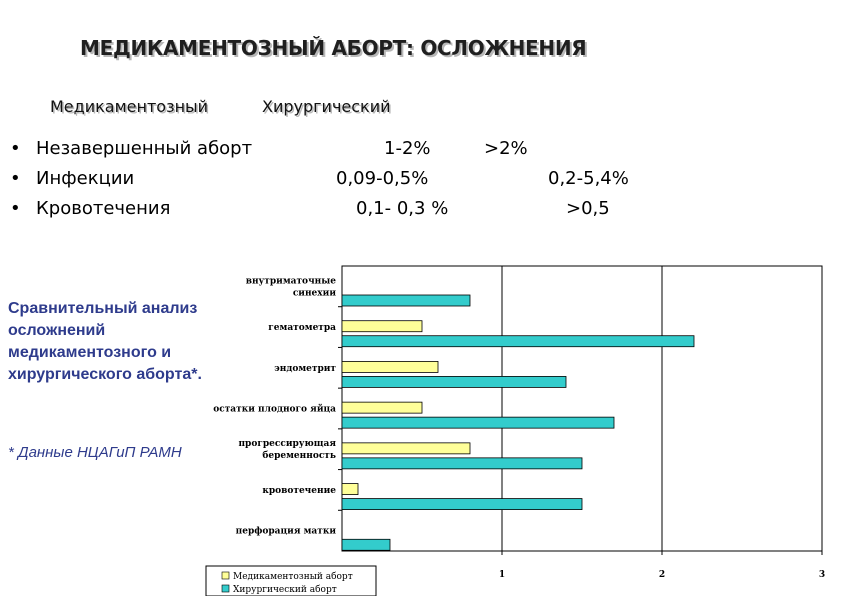 This screenshot has width=842, height=596. What do you see at coordinates (588, 178) in the screenshot?
I see `surgical-rate: 0,2-5,4%` at bounding box center [588, 178].